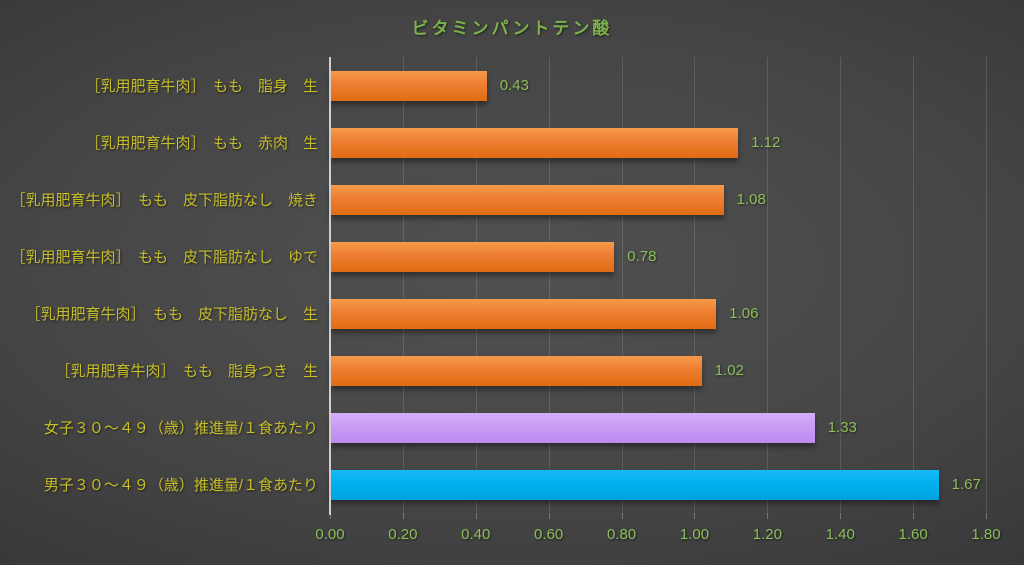 The image size is (1024, 565). Describe the element at coordinates (842, 427) in the screenshot. I see `value-label: 1.33` at that location.